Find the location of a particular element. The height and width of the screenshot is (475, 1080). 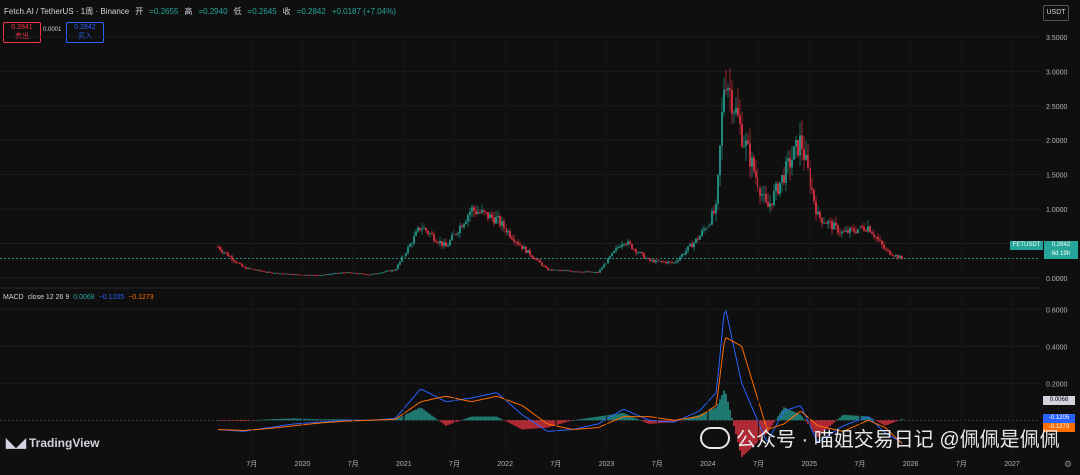

tradingview-logo: ◣◢ TradingView is located at coordinates (52, 443).